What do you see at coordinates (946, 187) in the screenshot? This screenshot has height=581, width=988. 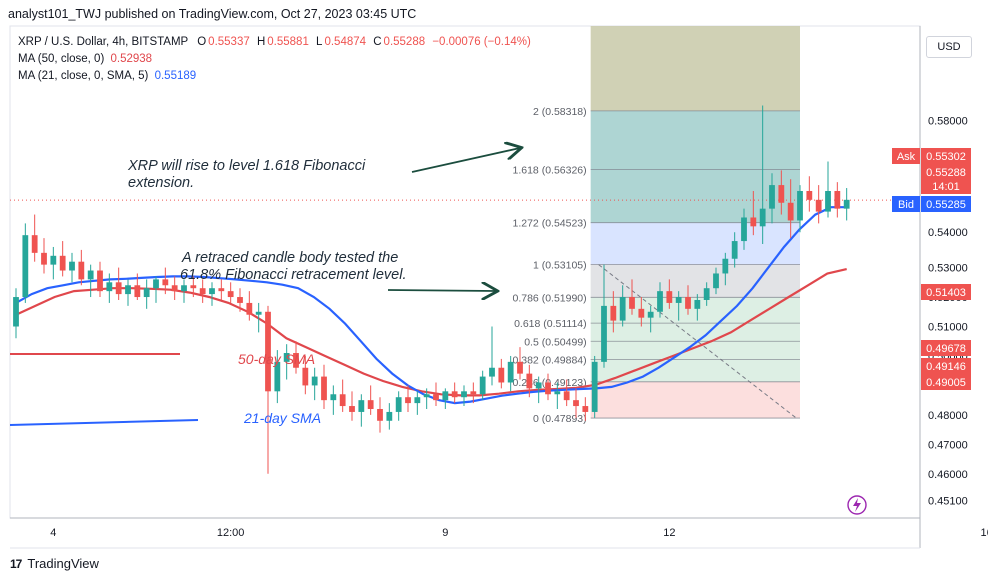 I see `price-tag-countdown: 14:01` at bounding box center [946, 187].